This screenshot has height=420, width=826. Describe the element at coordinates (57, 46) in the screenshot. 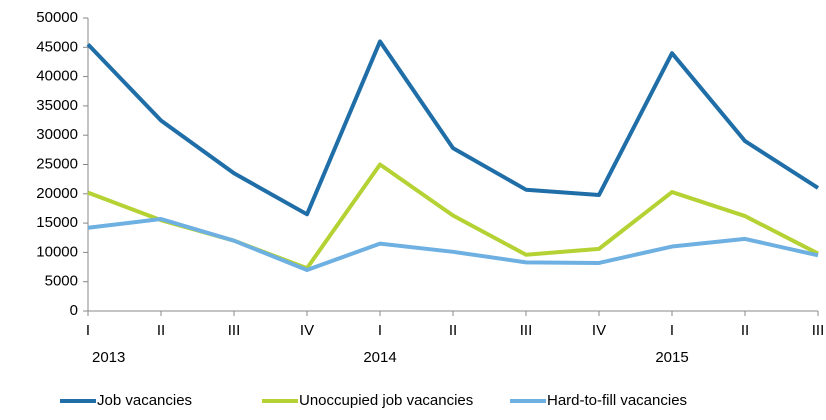

I see `y-tick-label: 45000` at that location.